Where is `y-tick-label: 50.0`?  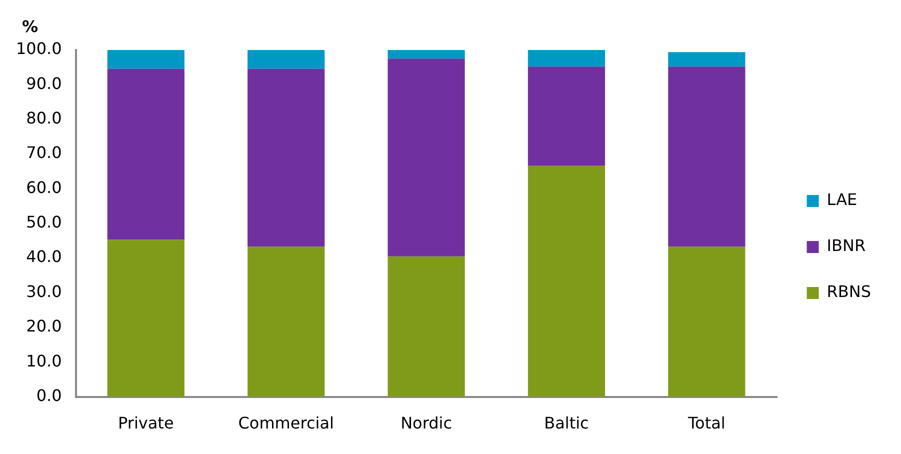
y-tick-label: 50.0 is located at coordinates (44, 222).